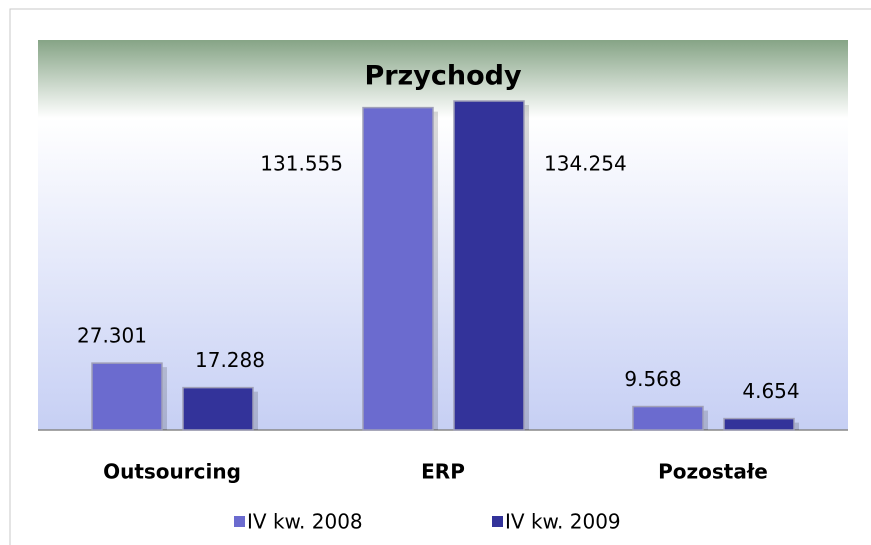 The height and width of the screenshot is (545, 871). I want to click on data-label: 9.568, so click(652, 379).